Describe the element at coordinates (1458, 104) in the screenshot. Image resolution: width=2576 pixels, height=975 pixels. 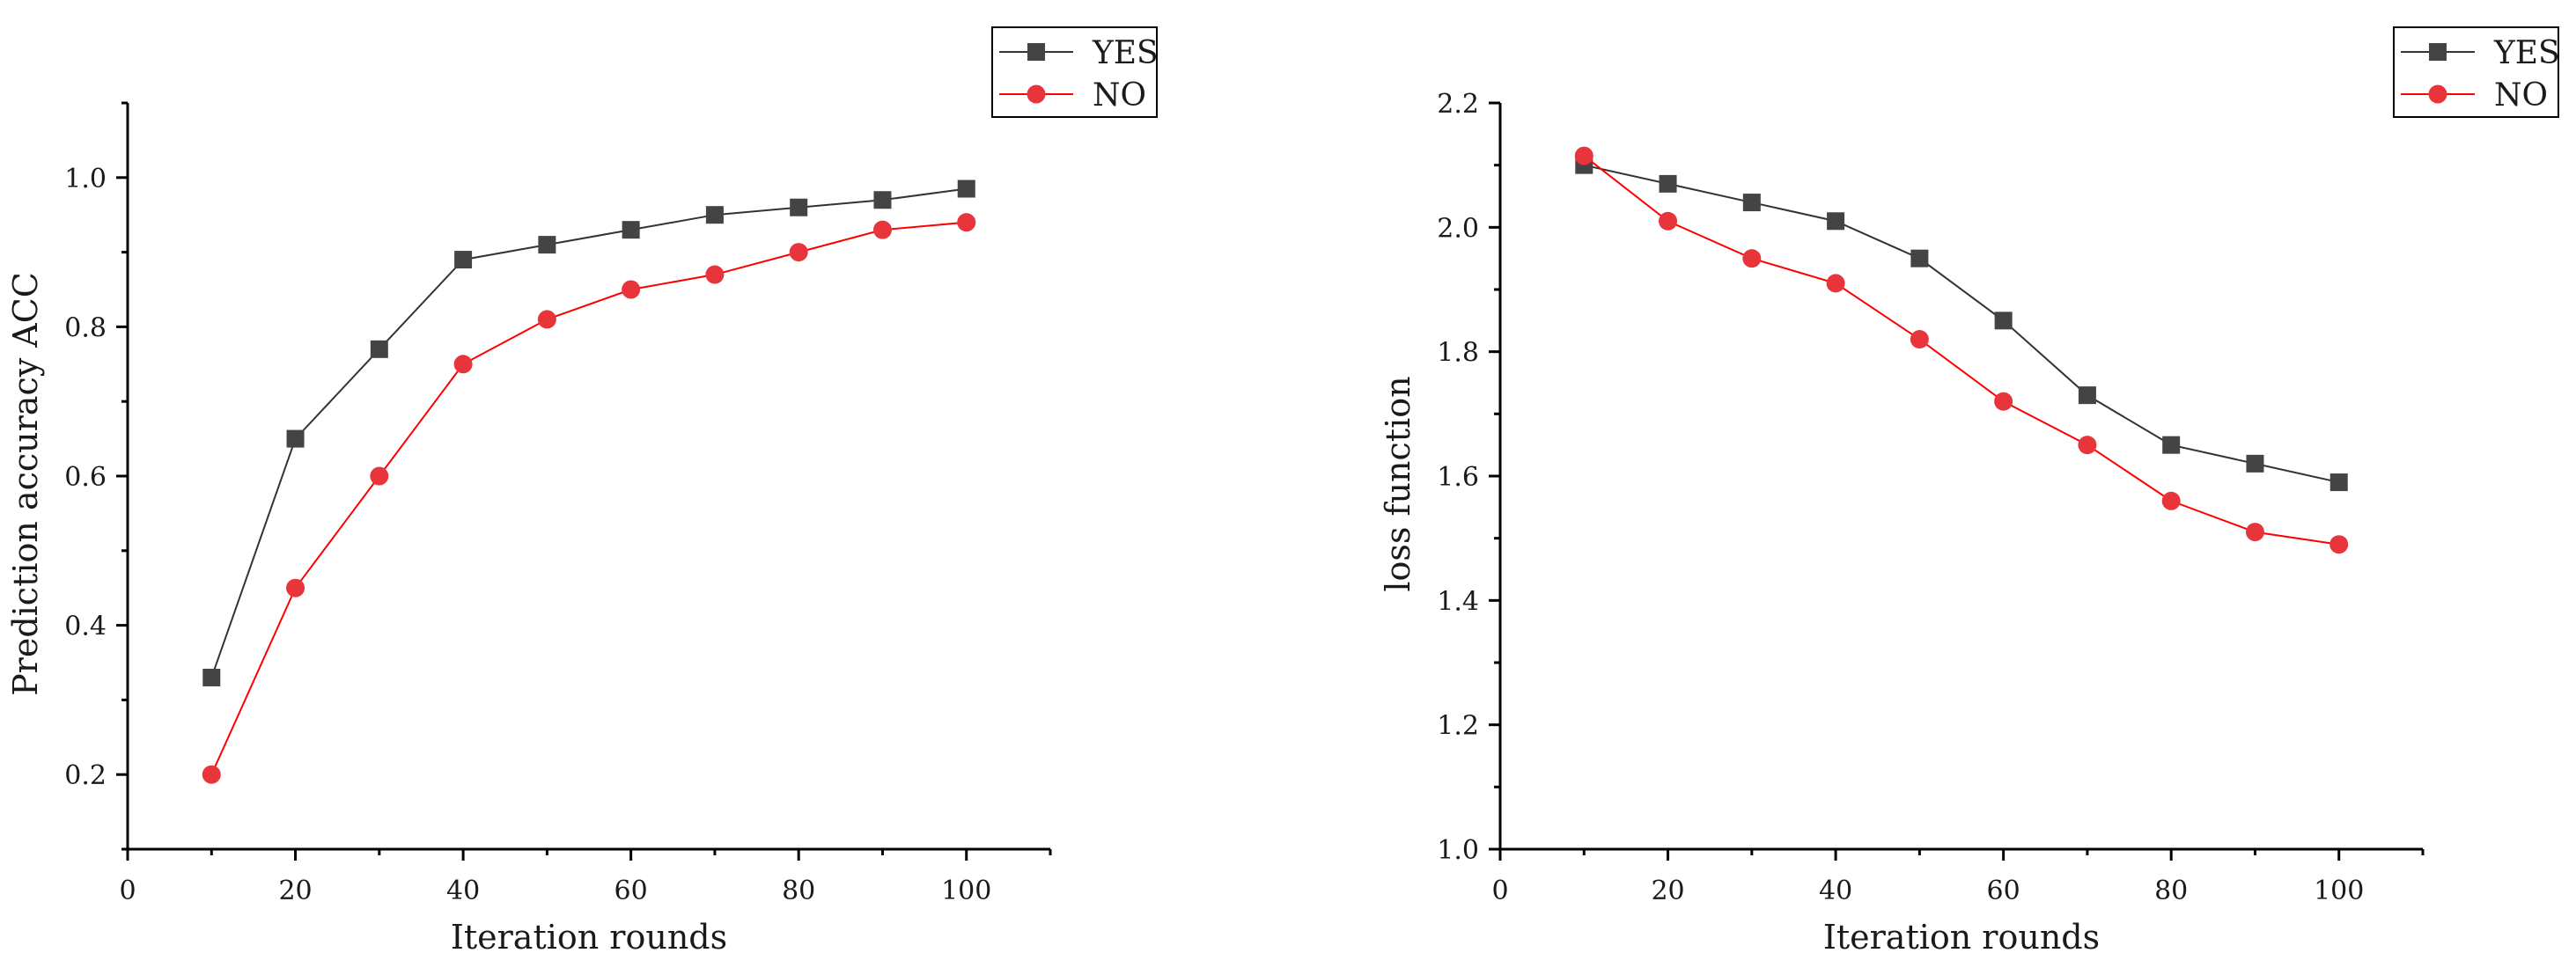
I see `y-tick-label: 2.2` at that location.